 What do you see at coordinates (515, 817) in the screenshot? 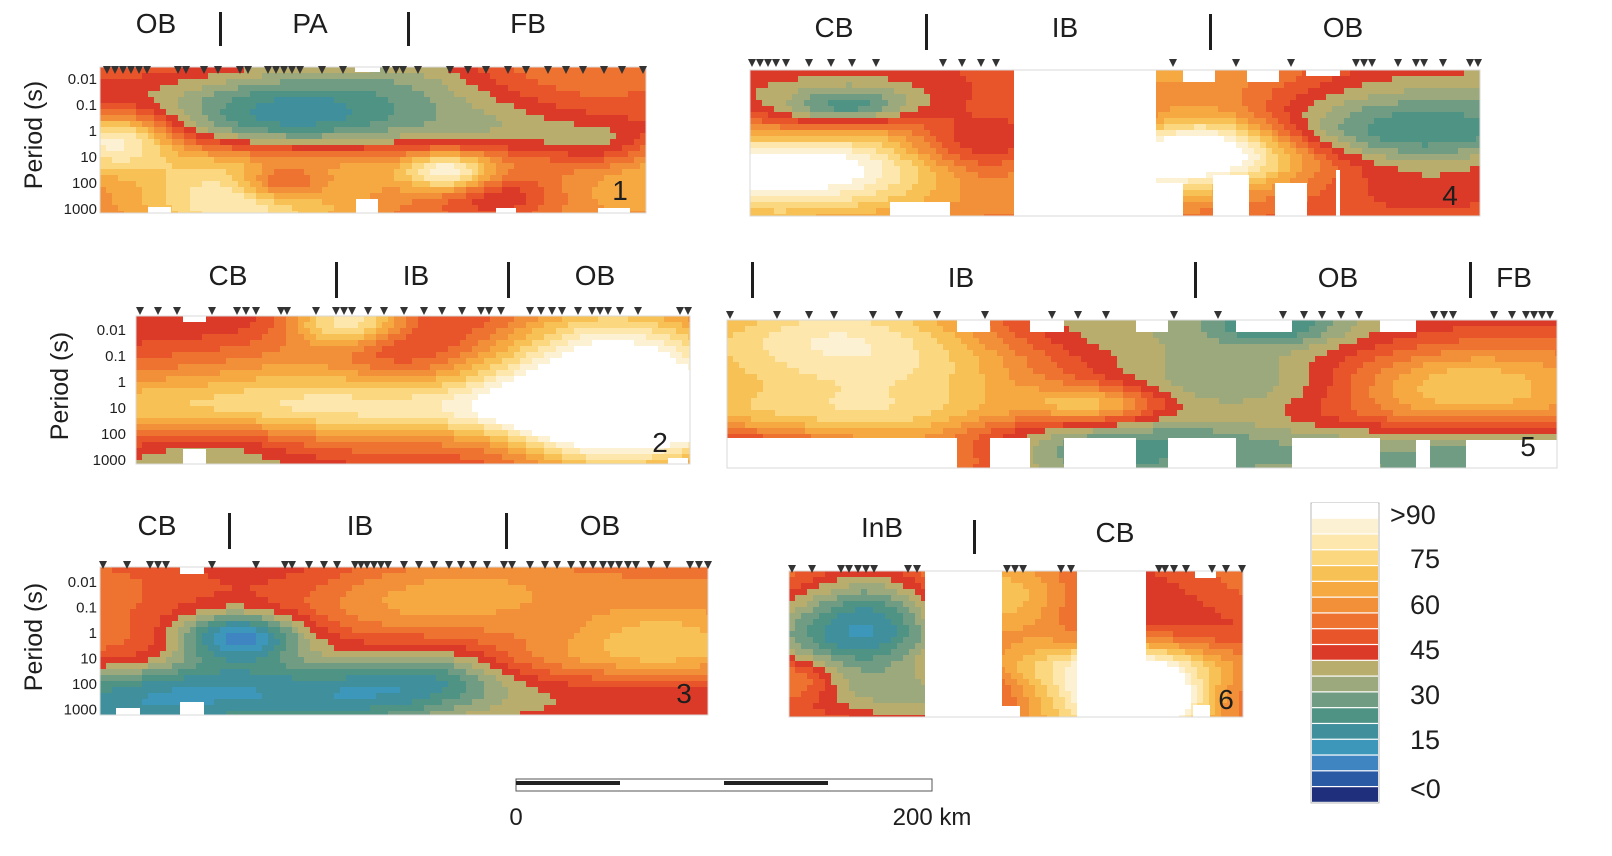
I see `scale-bar-label: 0` at bounding box center [515, 817].